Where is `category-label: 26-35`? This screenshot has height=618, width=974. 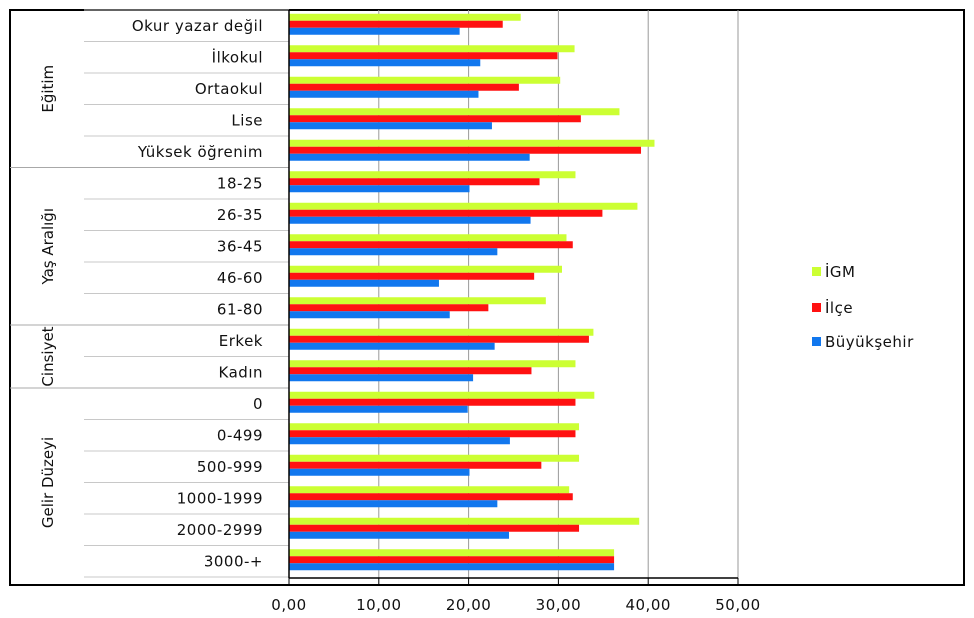 category-label: 26-35 is located at coordinates (240, 215).